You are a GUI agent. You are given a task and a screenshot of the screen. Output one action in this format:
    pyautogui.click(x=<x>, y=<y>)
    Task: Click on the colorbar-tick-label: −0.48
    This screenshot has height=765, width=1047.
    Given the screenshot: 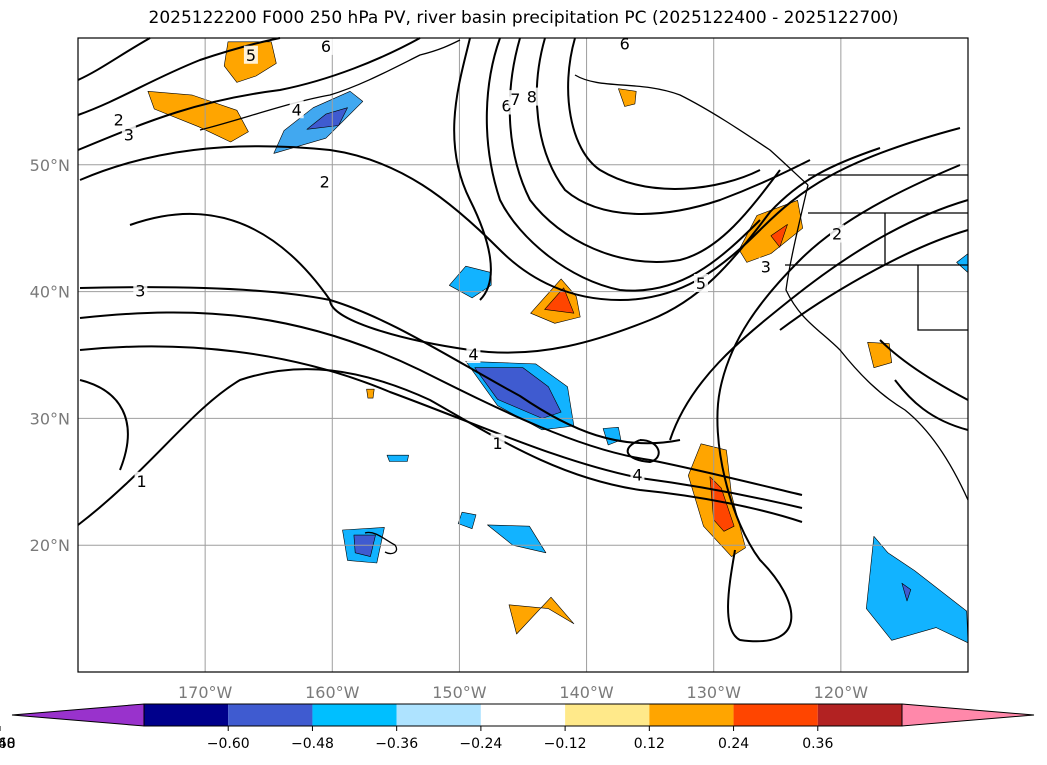 What is the action you would take?
    pyautogui.click(x=312, y=744)
    